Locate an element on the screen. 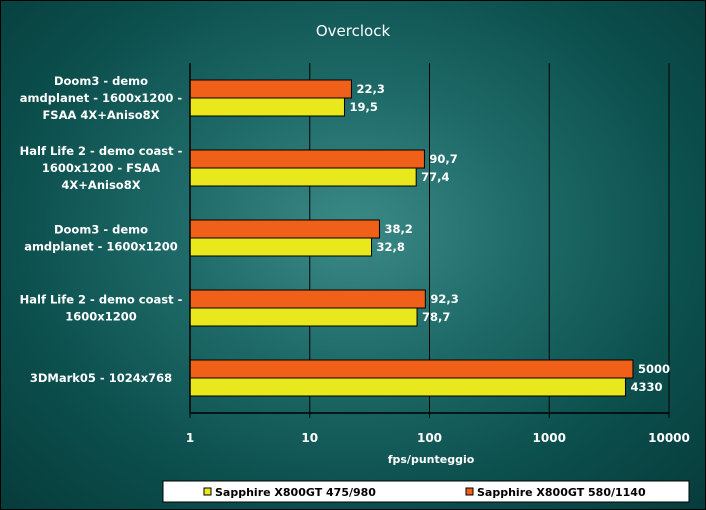  data-label: 90,7 is located at coordinates (443, 159).